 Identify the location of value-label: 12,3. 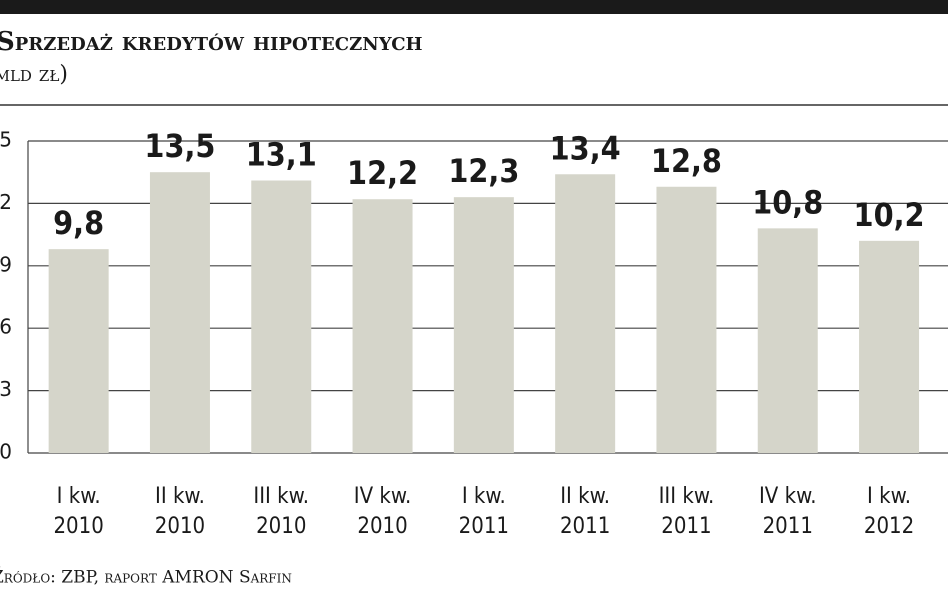
(483, 171).